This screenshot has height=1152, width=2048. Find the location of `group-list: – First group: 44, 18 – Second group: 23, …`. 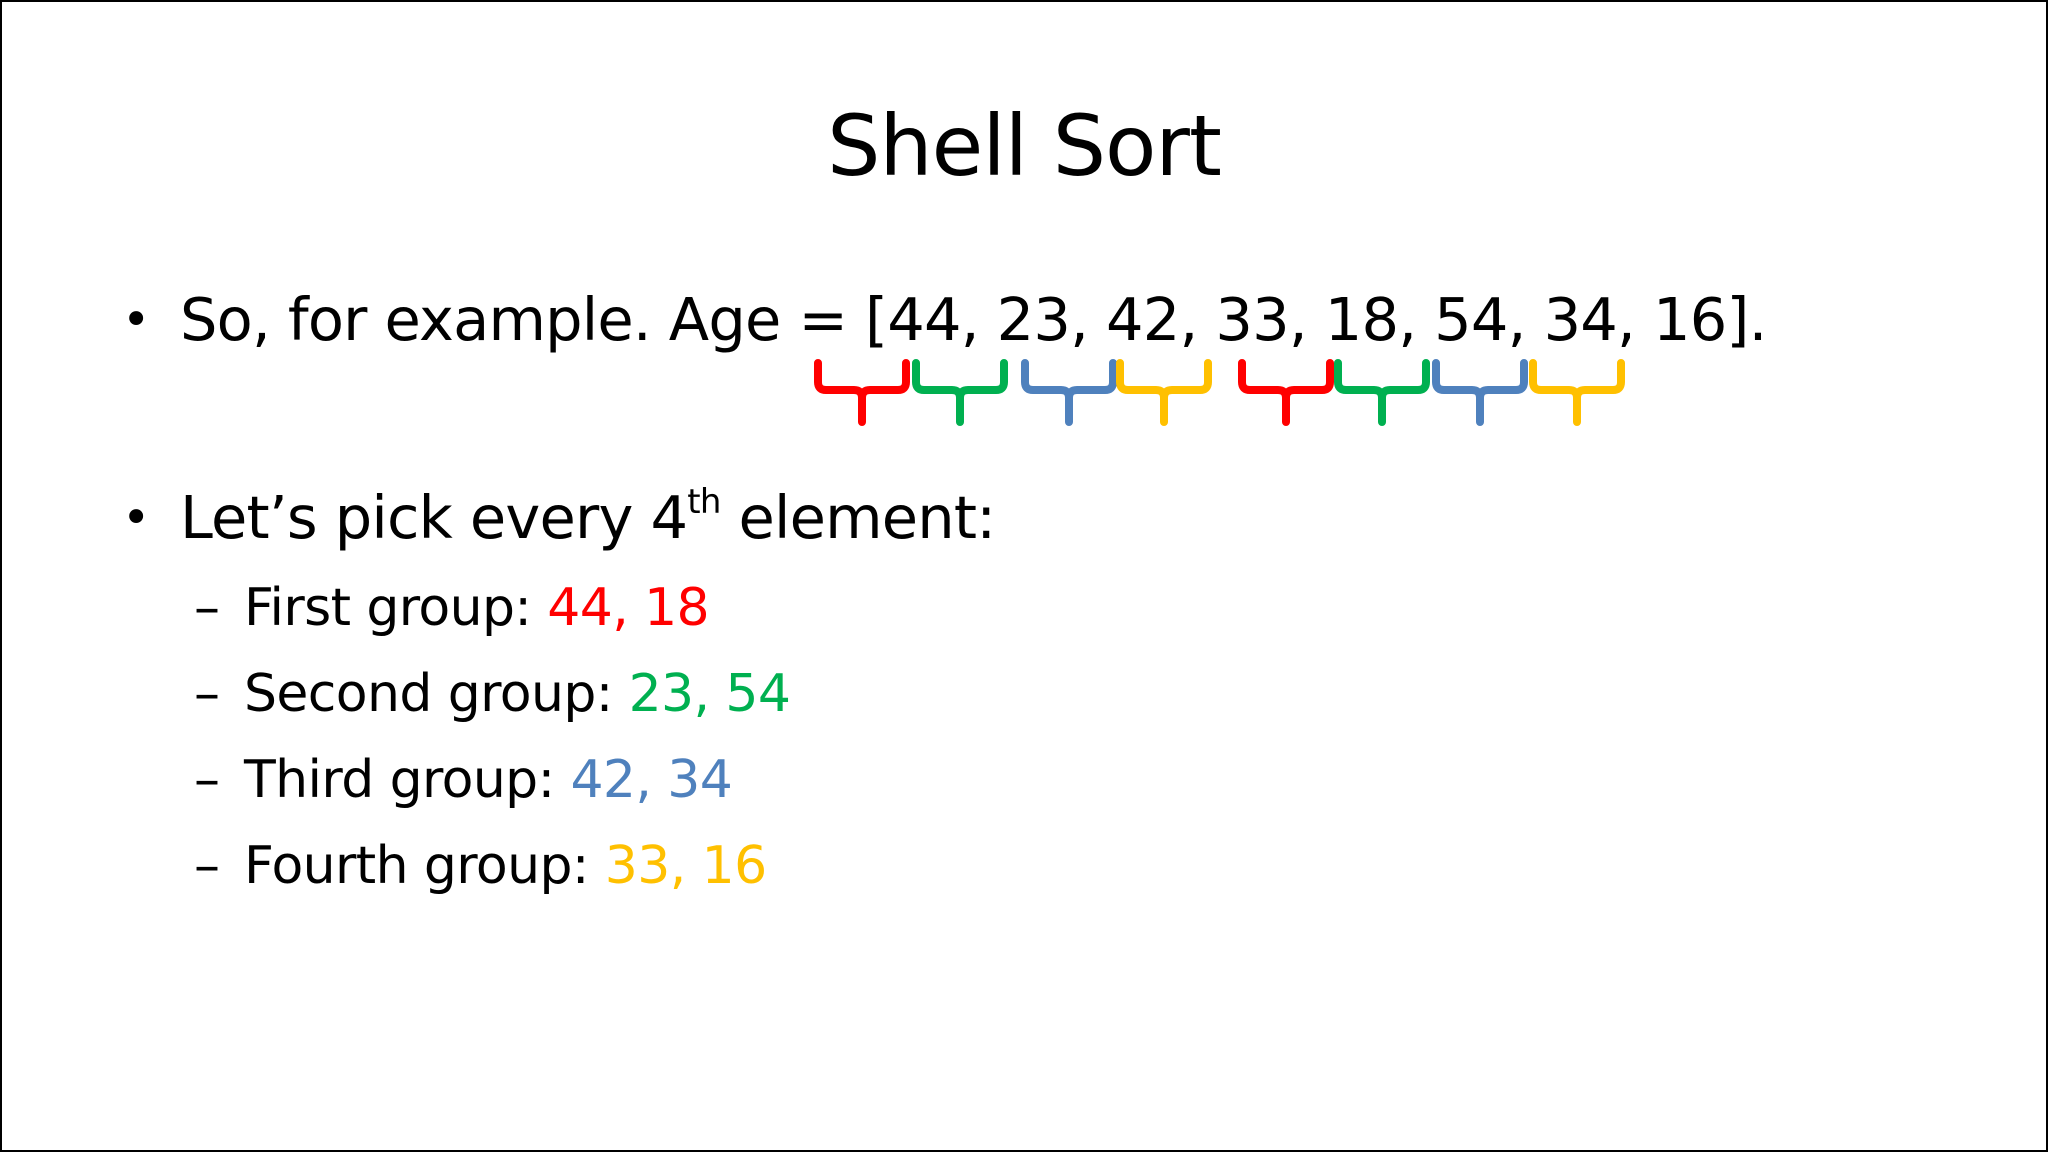

group-list: – First group: 44, 18 – Second group: 23, … is located at coordinates (644, 742).